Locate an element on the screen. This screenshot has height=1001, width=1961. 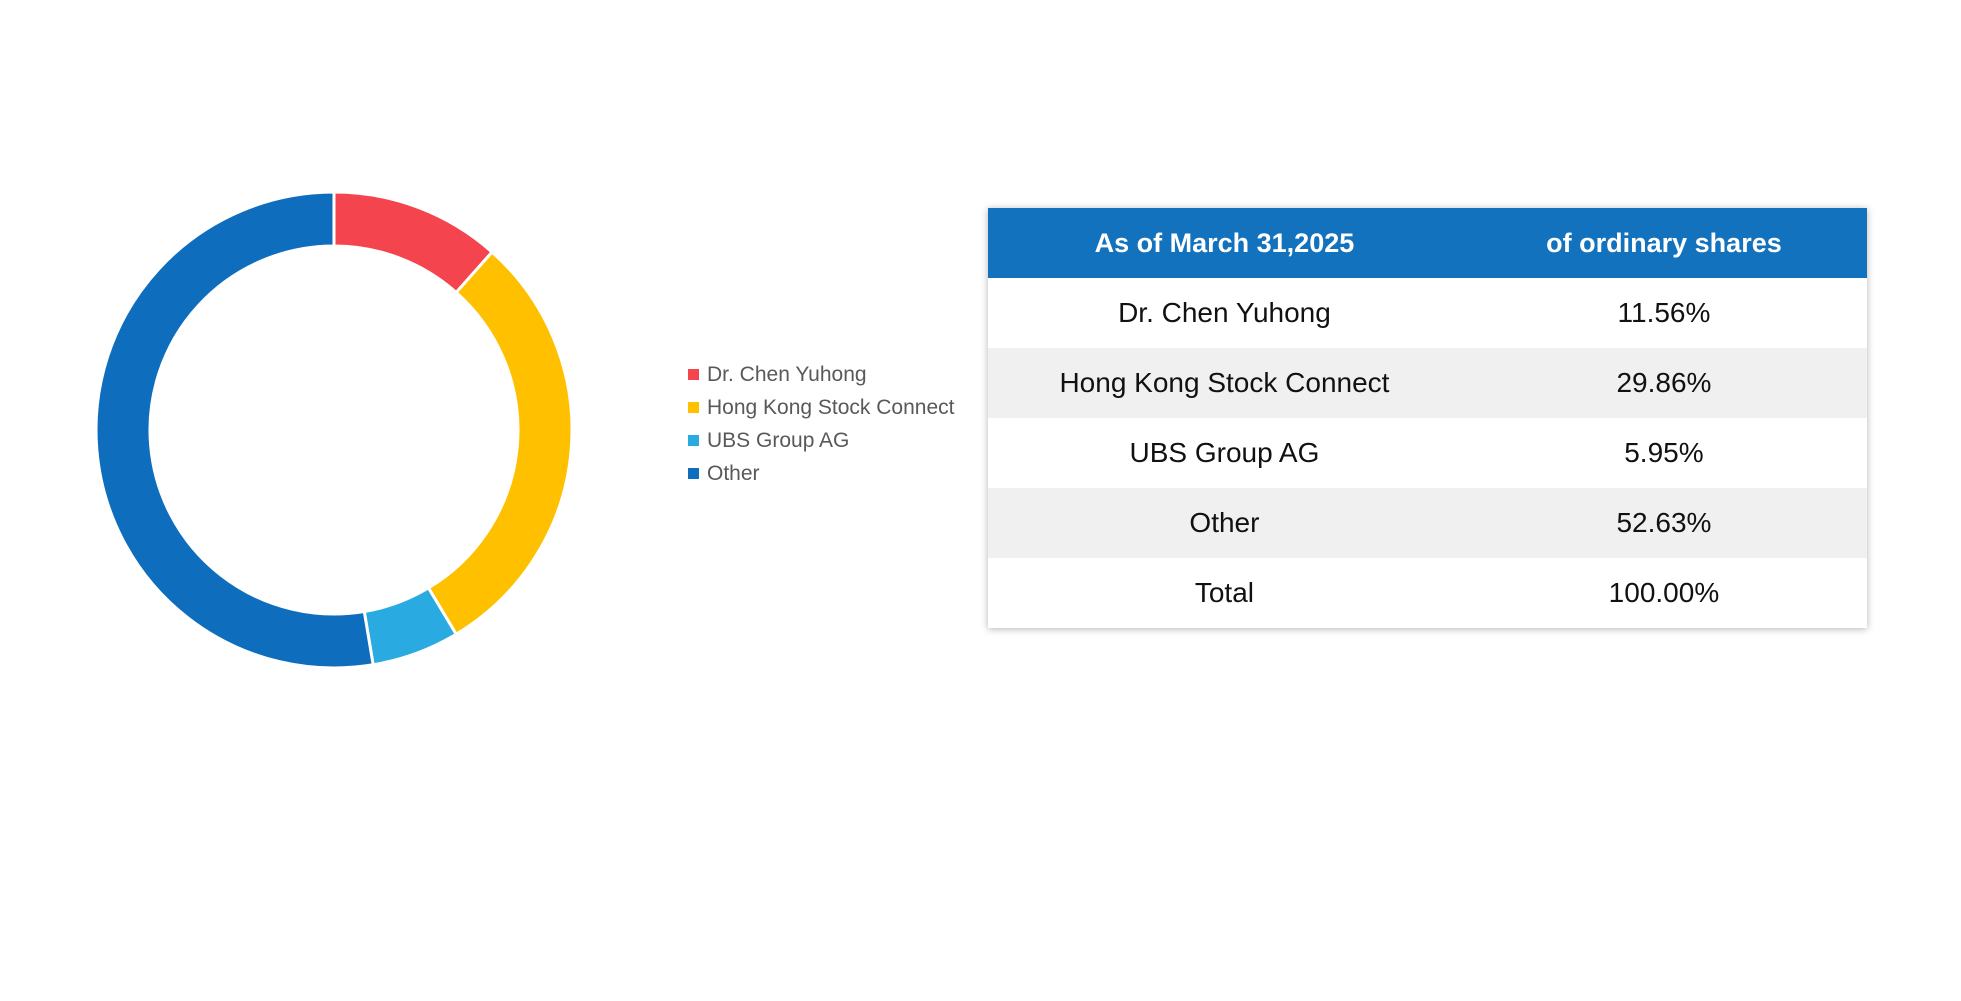
table-cell-name: Total is located at coordinates (1224, 592).